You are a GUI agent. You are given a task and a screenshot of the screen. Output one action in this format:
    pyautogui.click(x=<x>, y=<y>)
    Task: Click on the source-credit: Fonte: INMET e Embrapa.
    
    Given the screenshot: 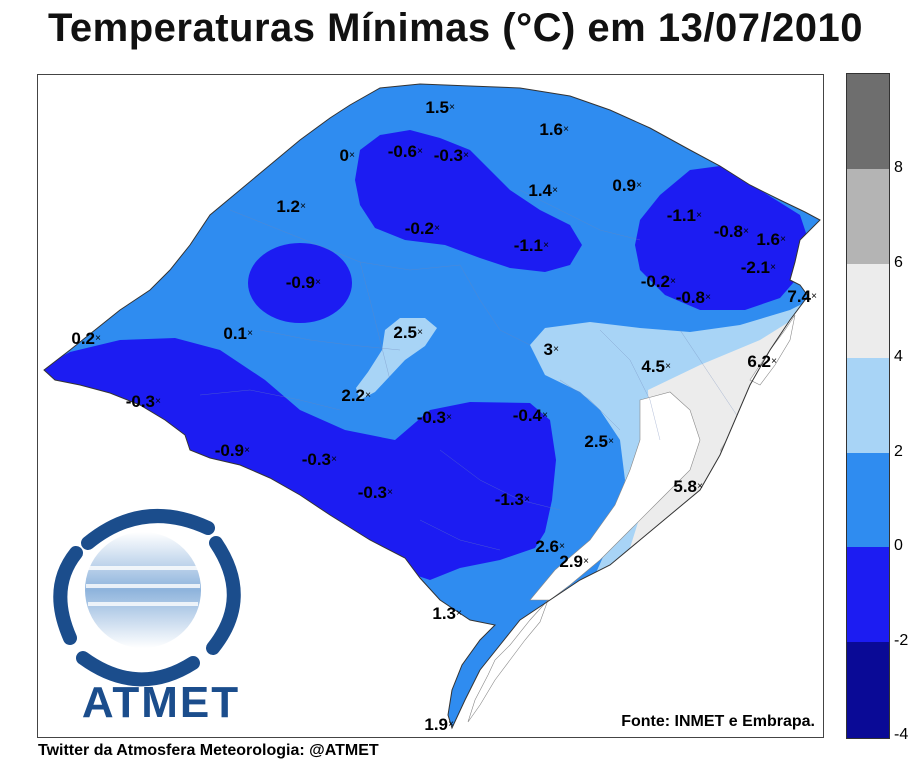 What is the action you would take?
    pyautogui.click(x=718, y=721)
    